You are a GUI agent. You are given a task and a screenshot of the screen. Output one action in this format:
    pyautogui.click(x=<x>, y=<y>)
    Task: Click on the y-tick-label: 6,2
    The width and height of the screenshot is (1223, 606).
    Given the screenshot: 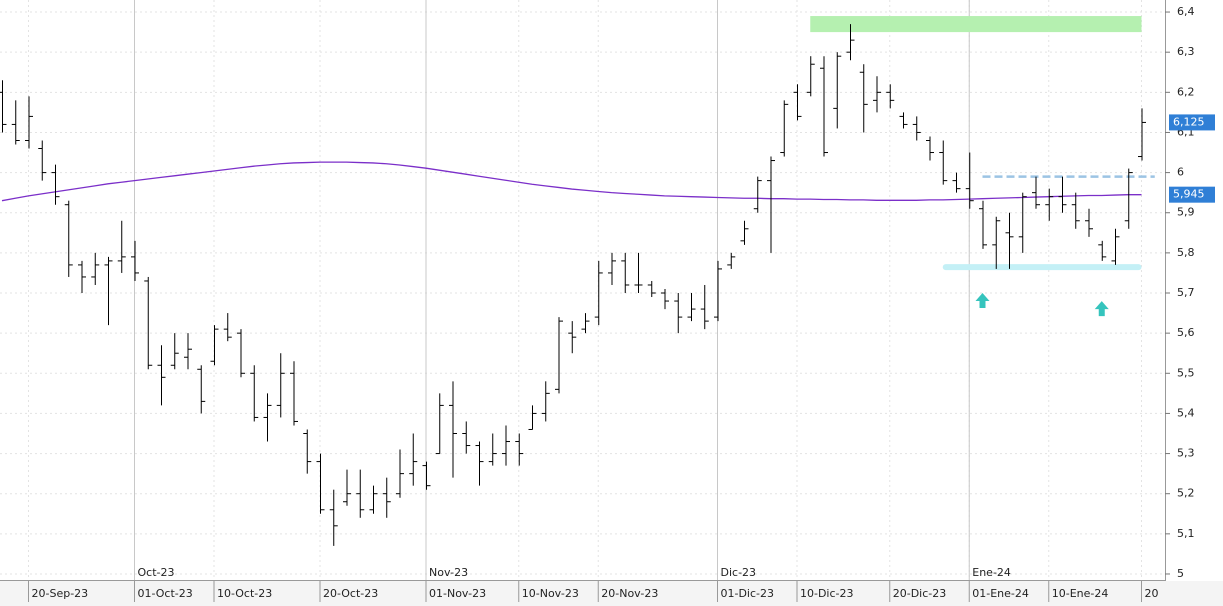 What is the action you would take?
    pyautogui.click(x=1186, y=91)
    